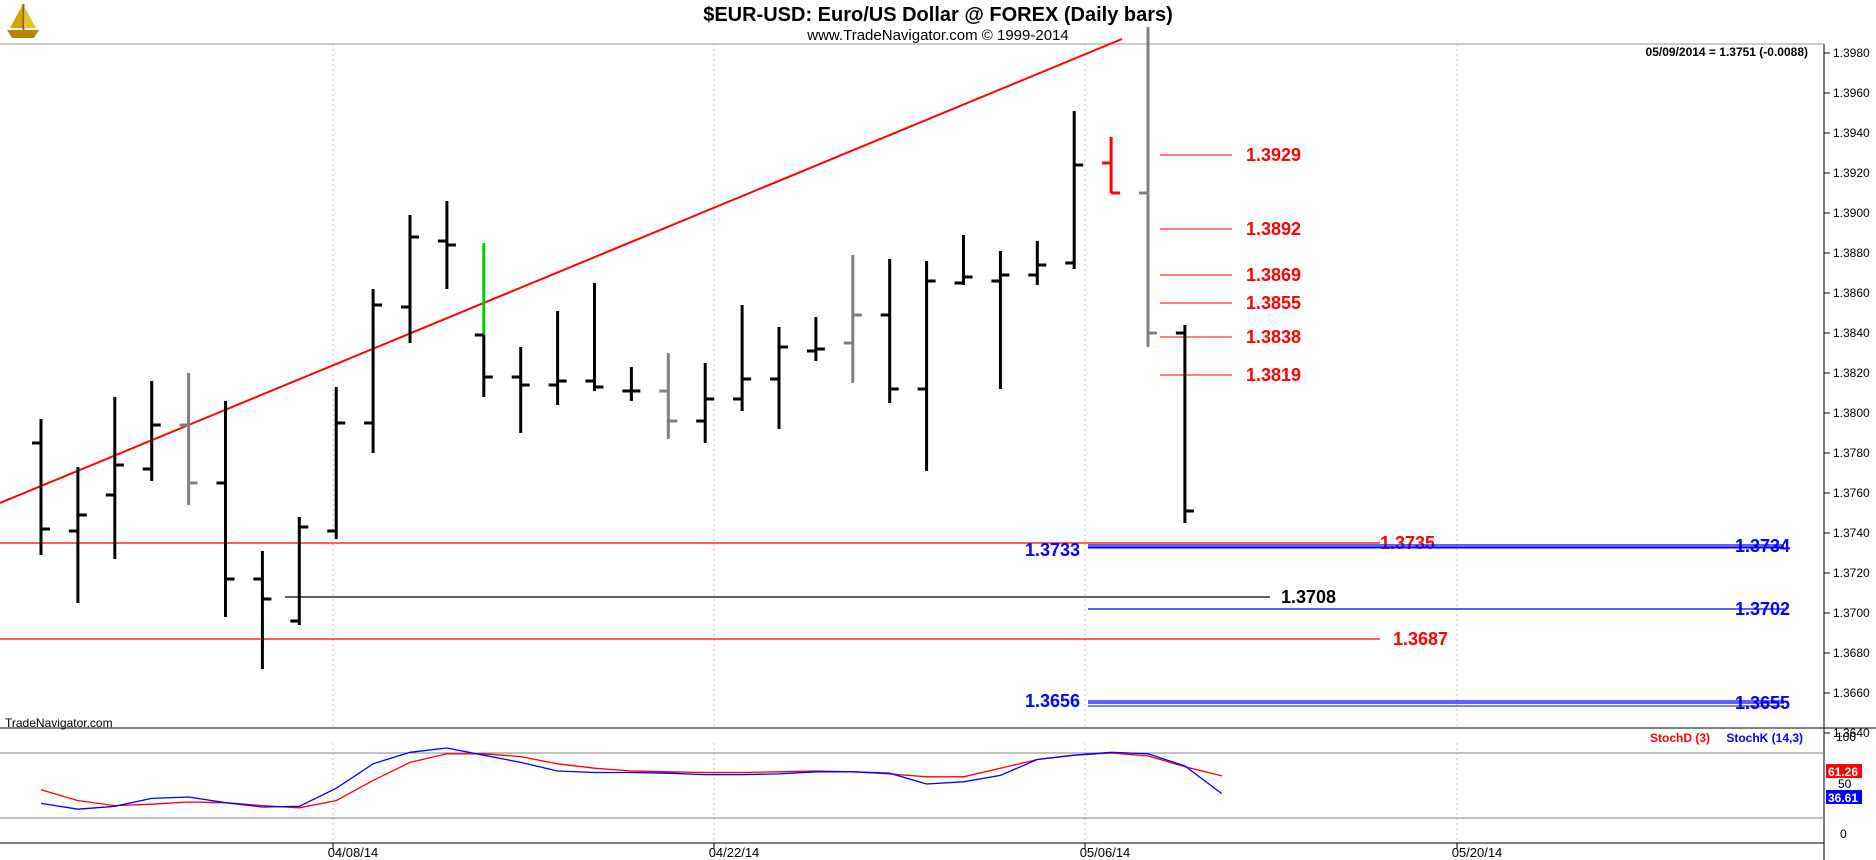 This screenshot has height=860, width=1876. I want to click on upper-level-label-1.3929: 1.3929, so click(1273, 155).